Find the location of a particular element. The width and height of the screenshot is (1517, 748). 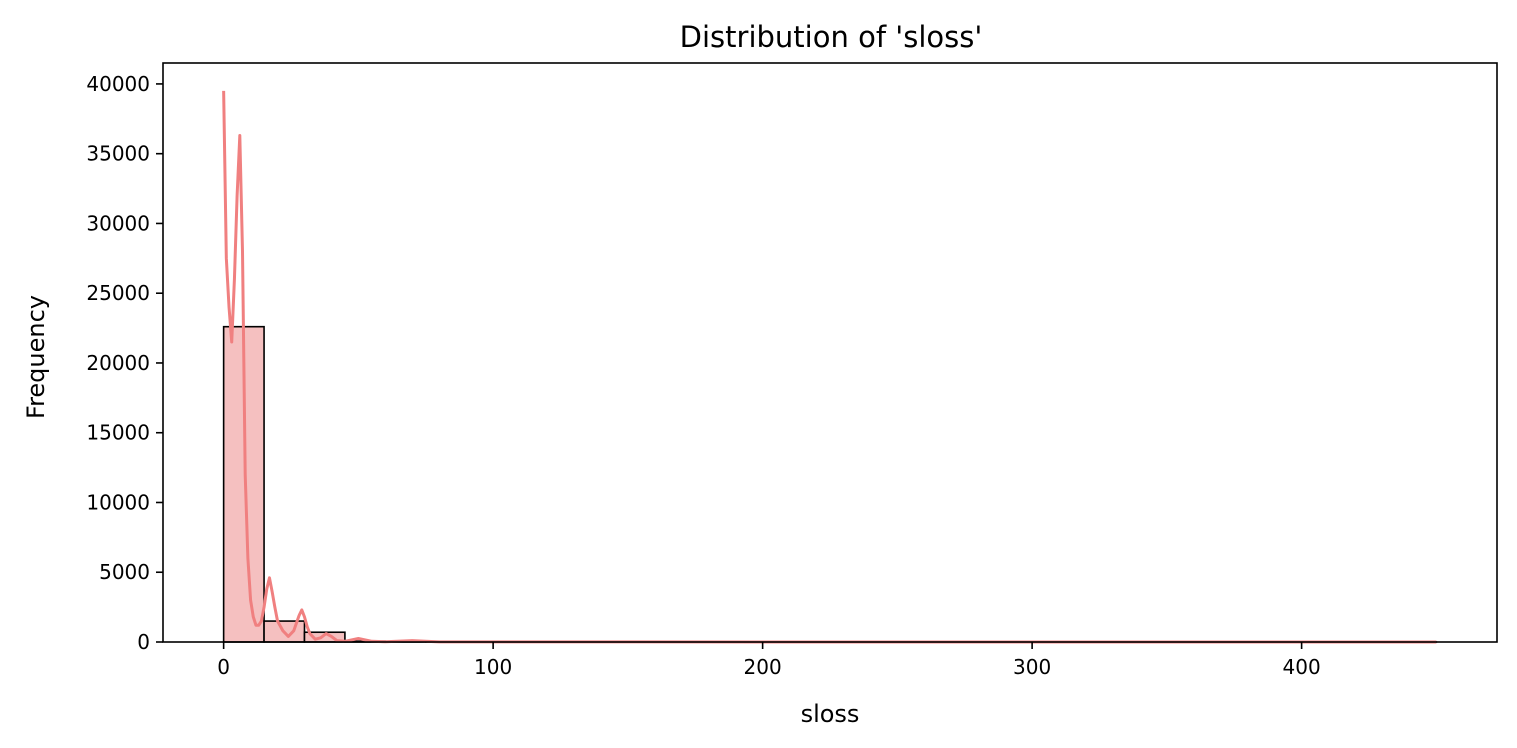

y-tick-label: 10000 is located at coordinates (118, 502).